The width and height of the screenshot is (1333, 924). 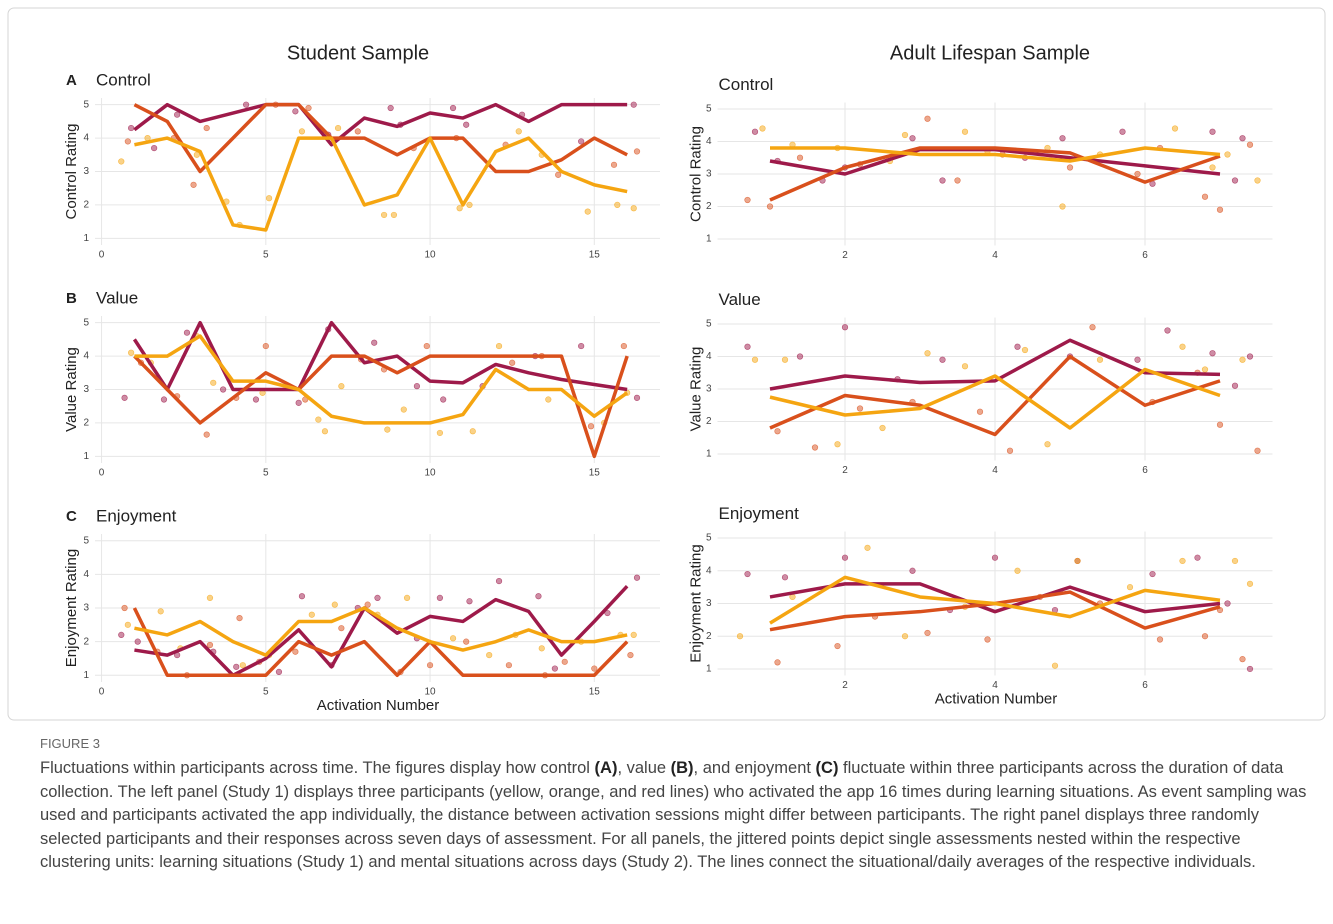 What do you see at coordinates (827, 768) in the screenshot?
I see `caption-part: (C)` at bounding box center [827, 768].